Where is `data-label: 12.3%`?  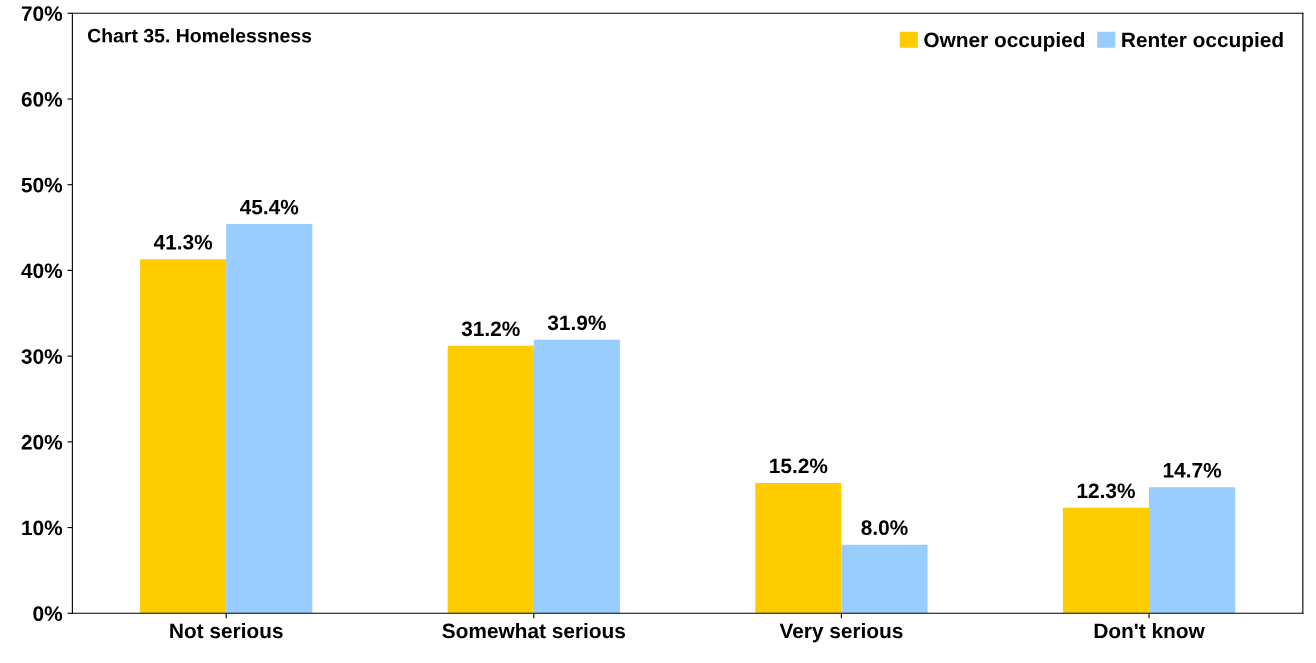 data-label: 12.3% is located at coordinates (1106, 491).